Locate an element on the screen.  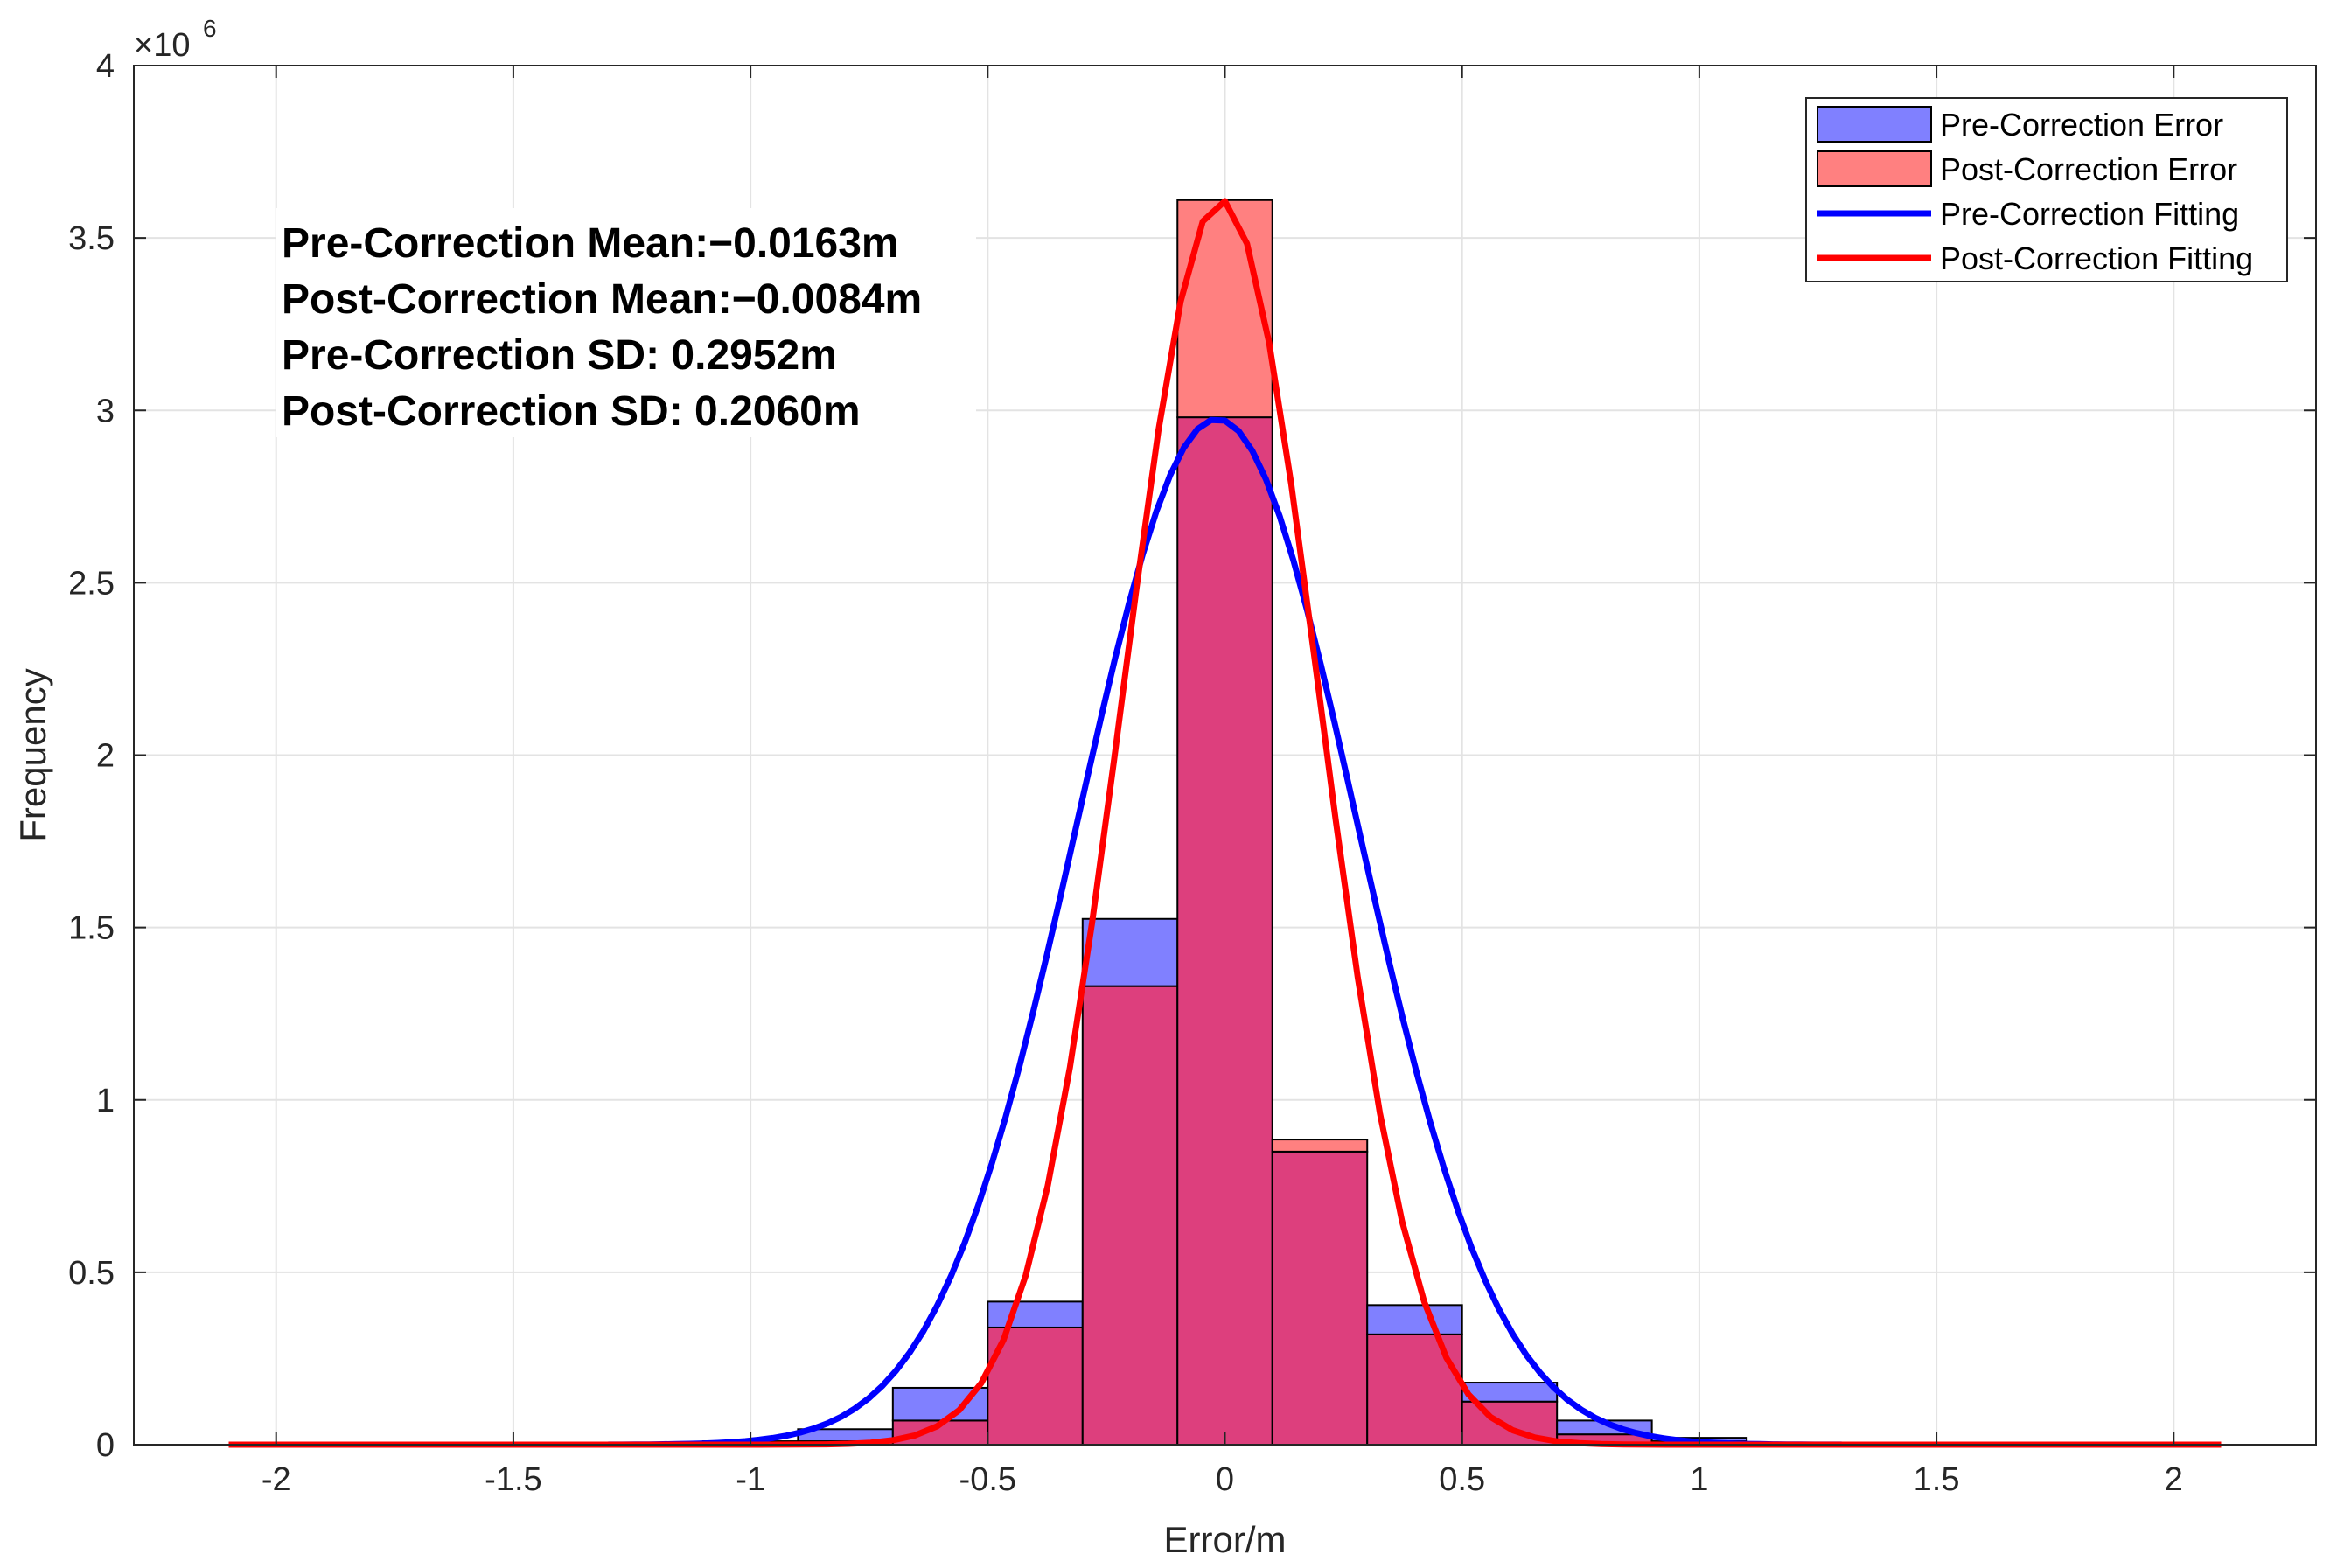
stats-background is located at coordinates (626, 322).